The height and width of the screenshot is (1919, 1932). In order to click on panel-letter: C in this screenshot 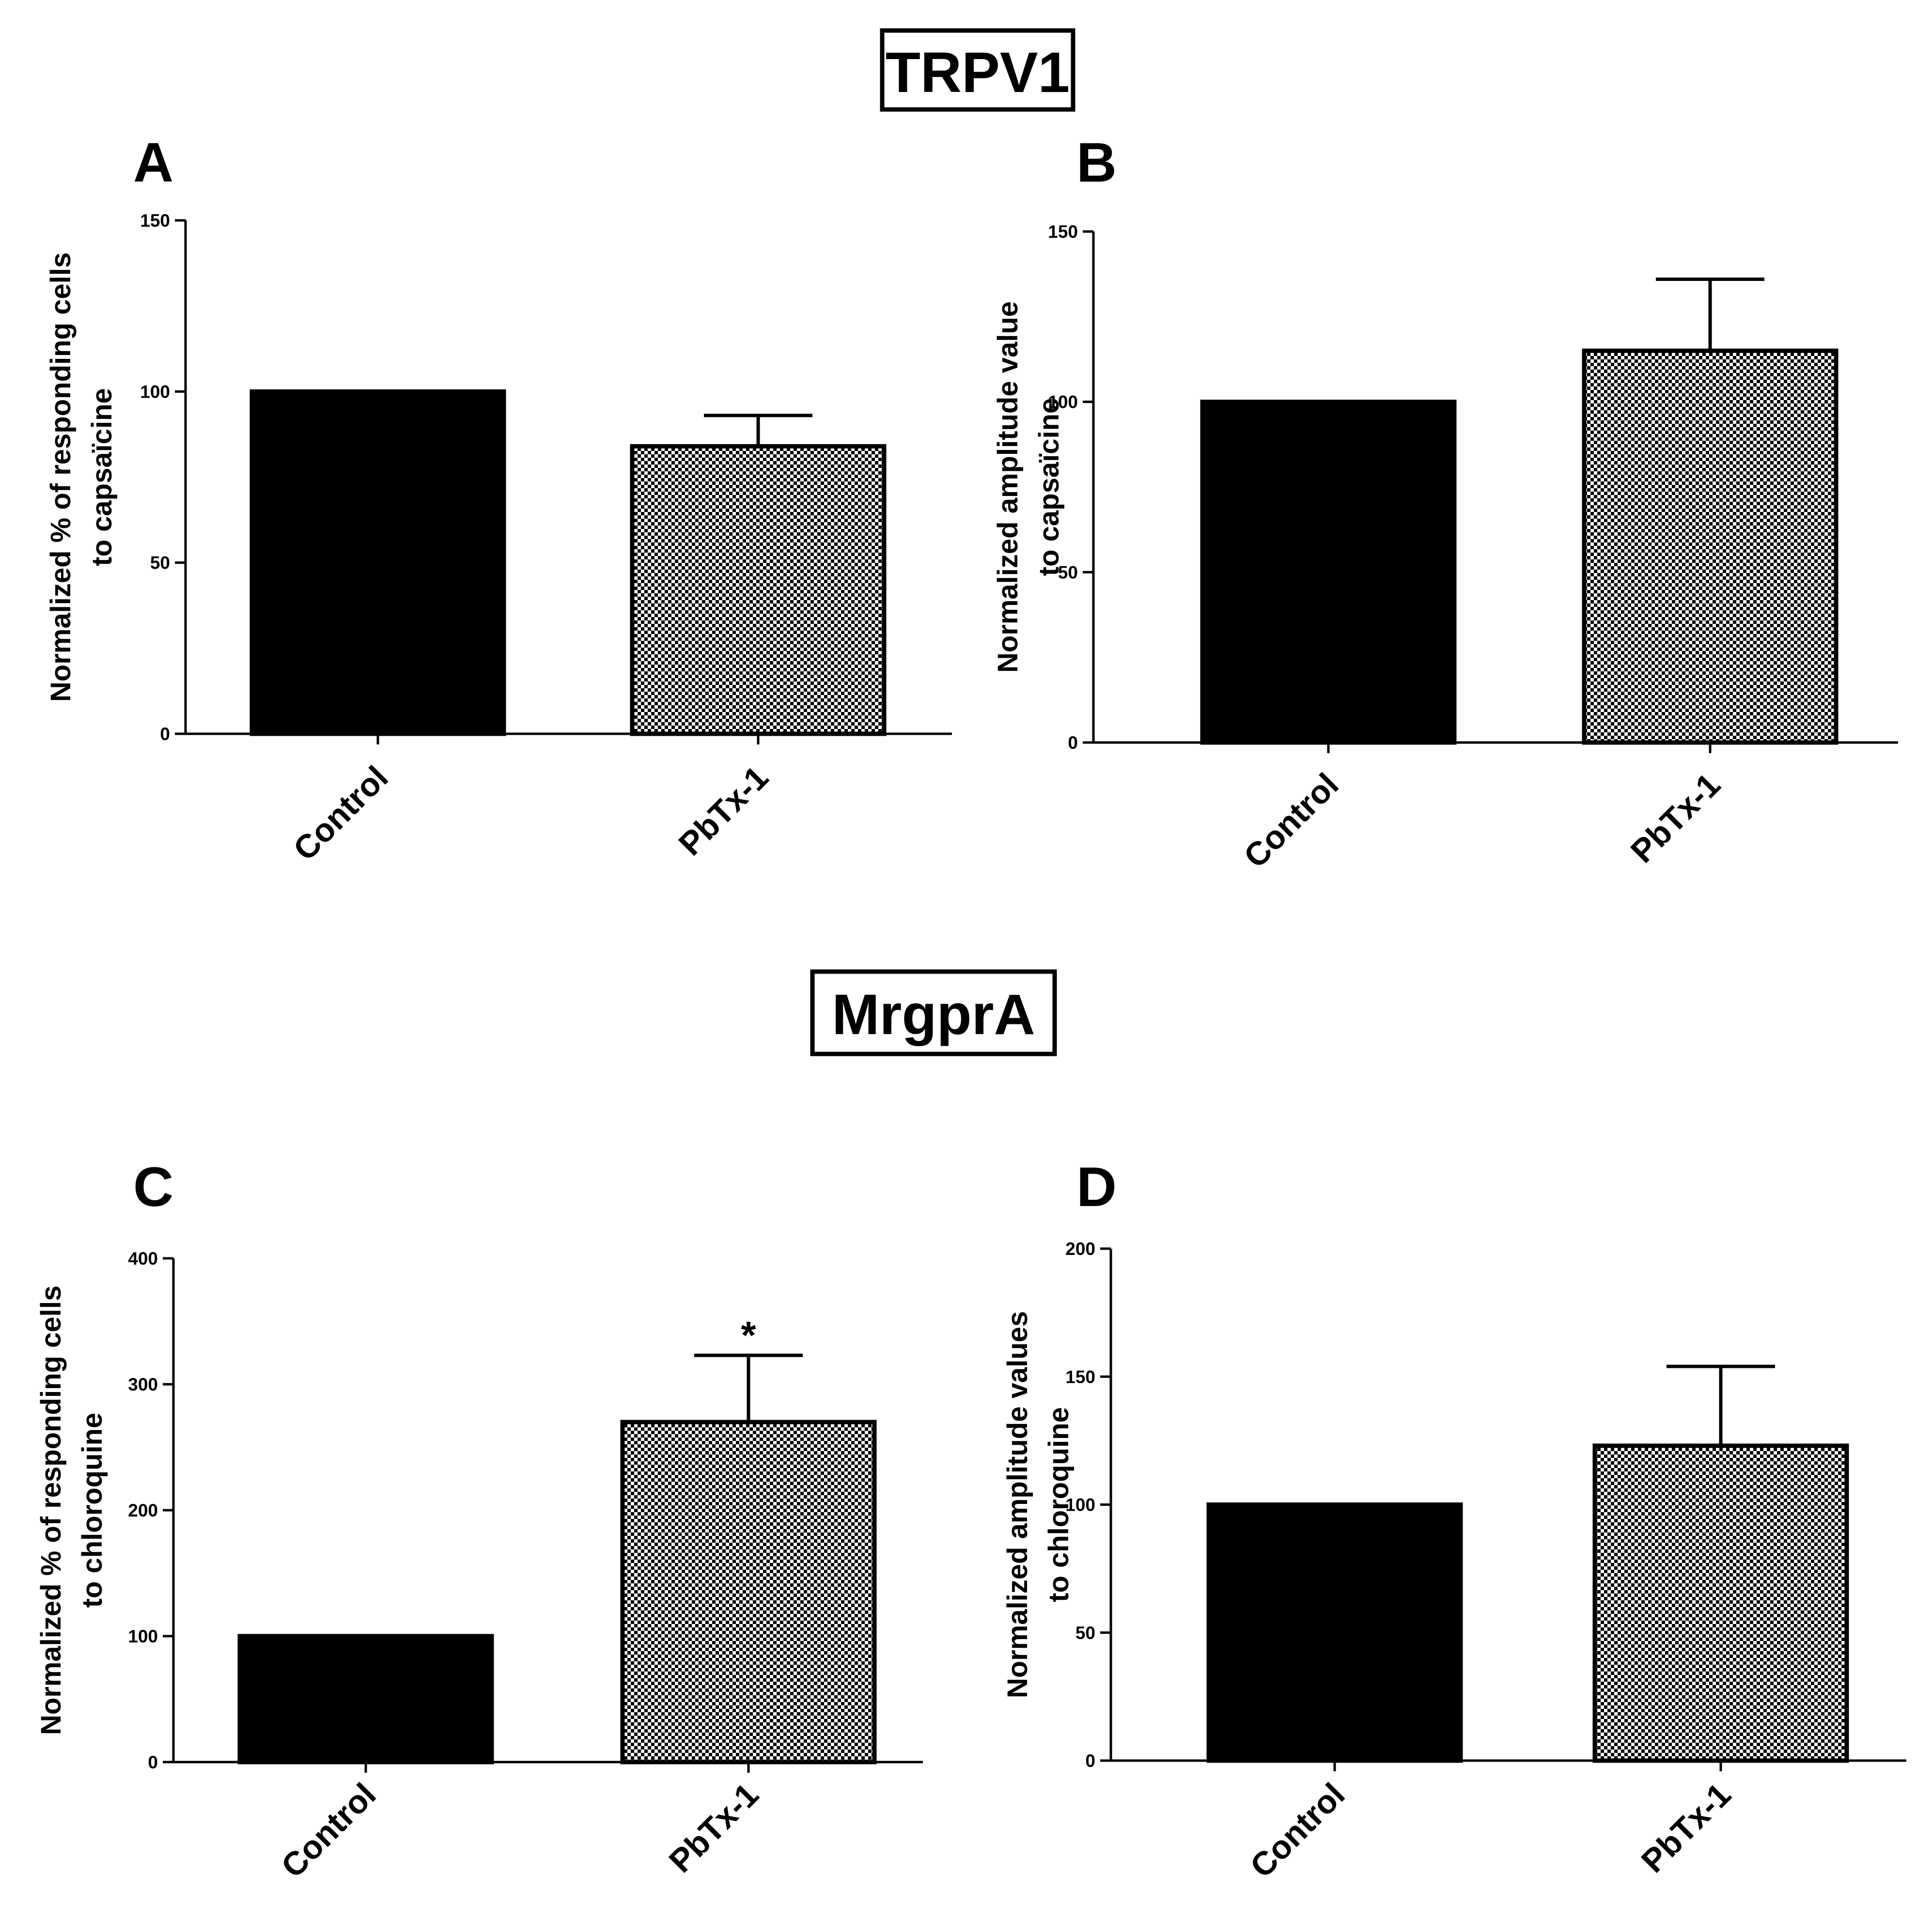, I will do `click(153, 1187)`.